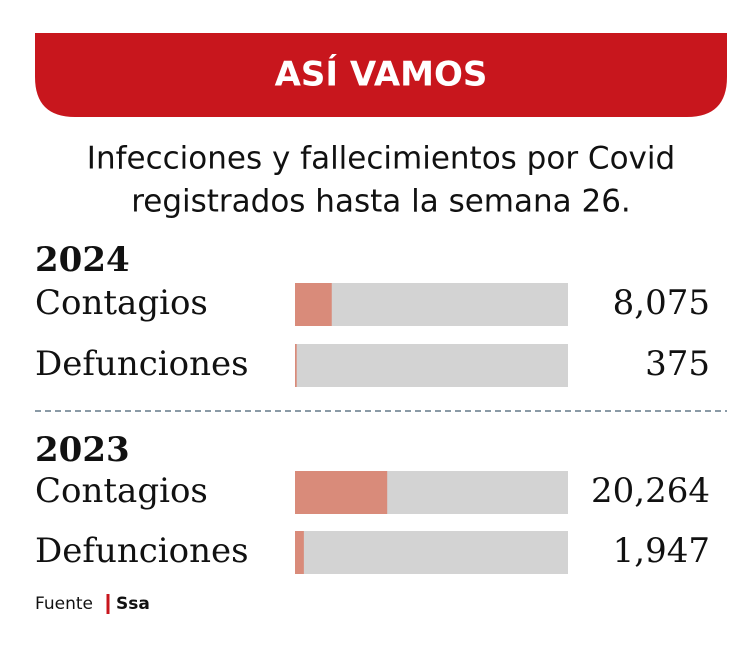 The image size is (750, 650). I want to click on value-label: 1,947, so click(661, 551).